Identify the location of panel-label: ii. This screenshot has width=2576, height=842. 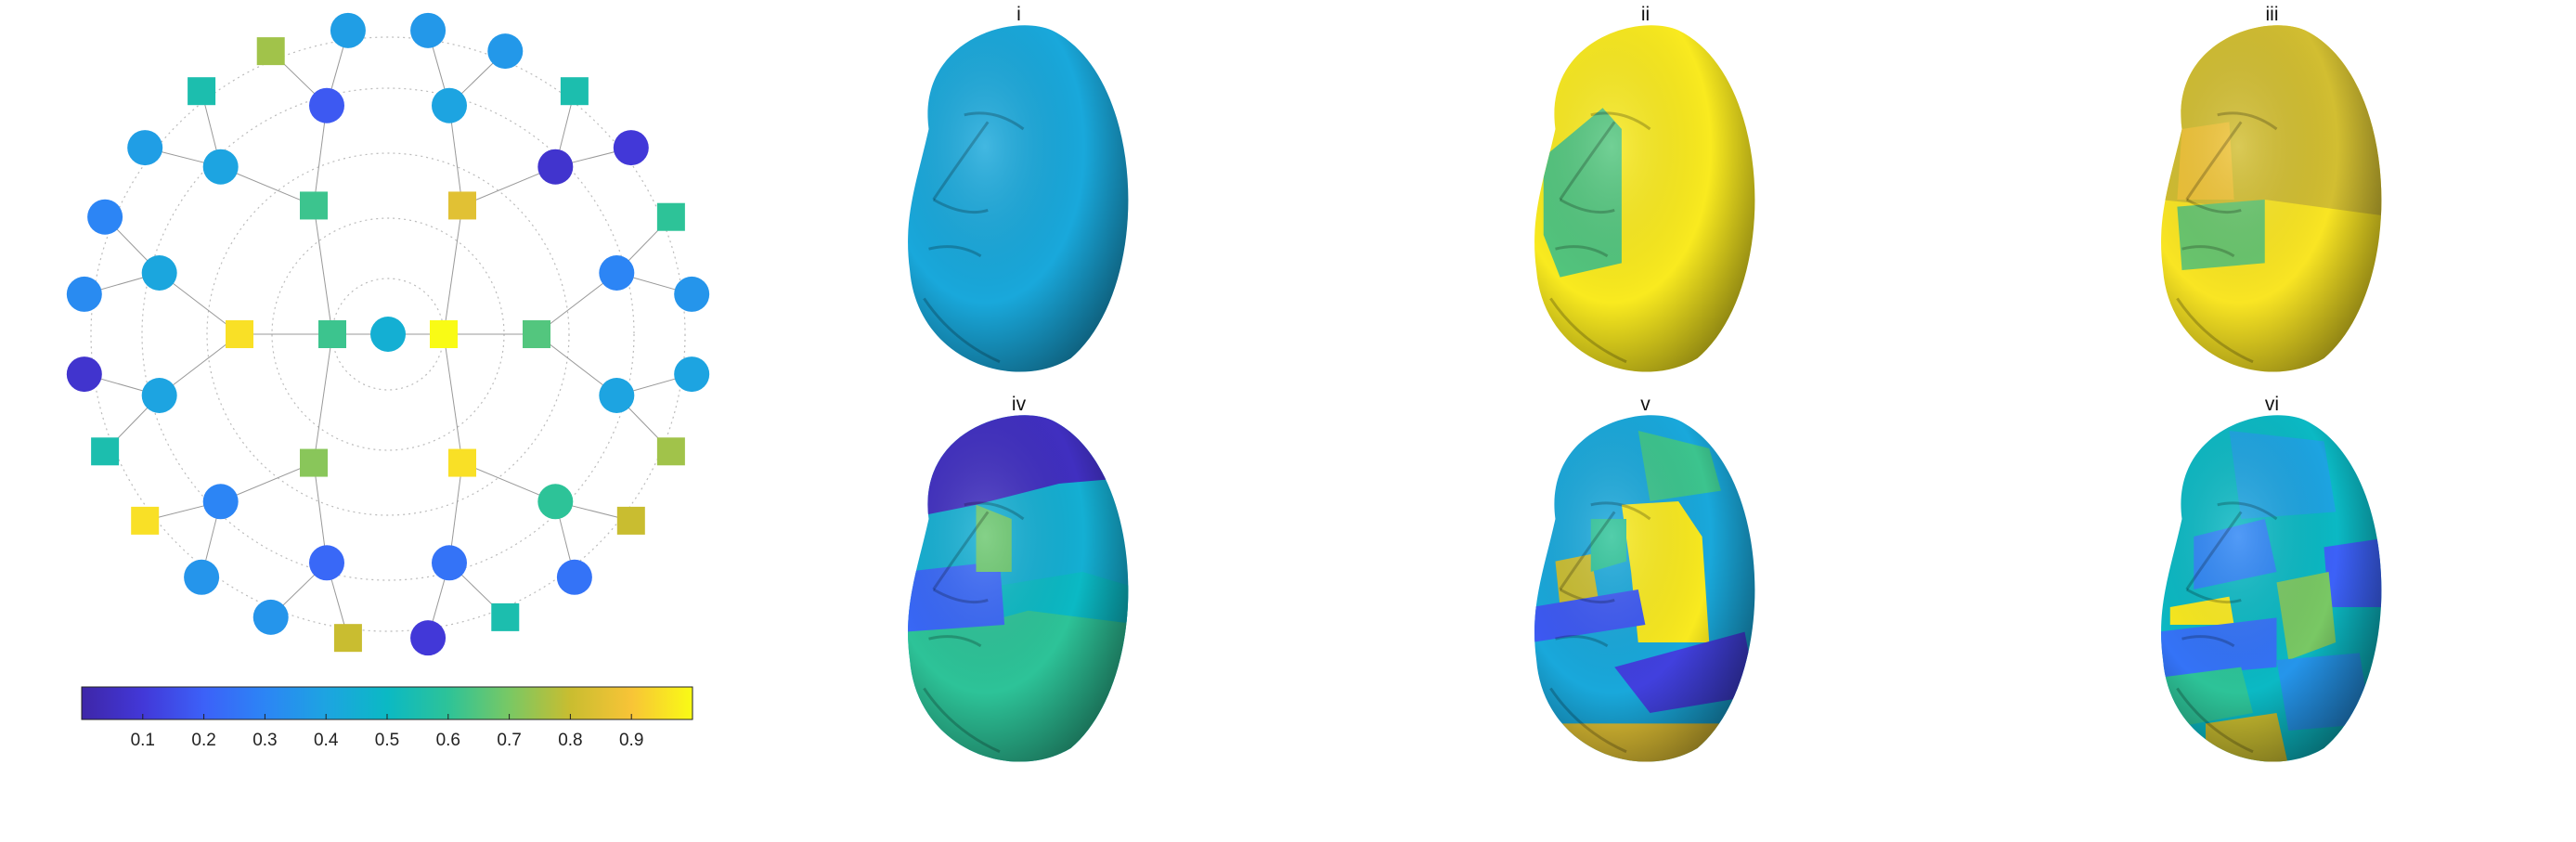
(1645, 14).